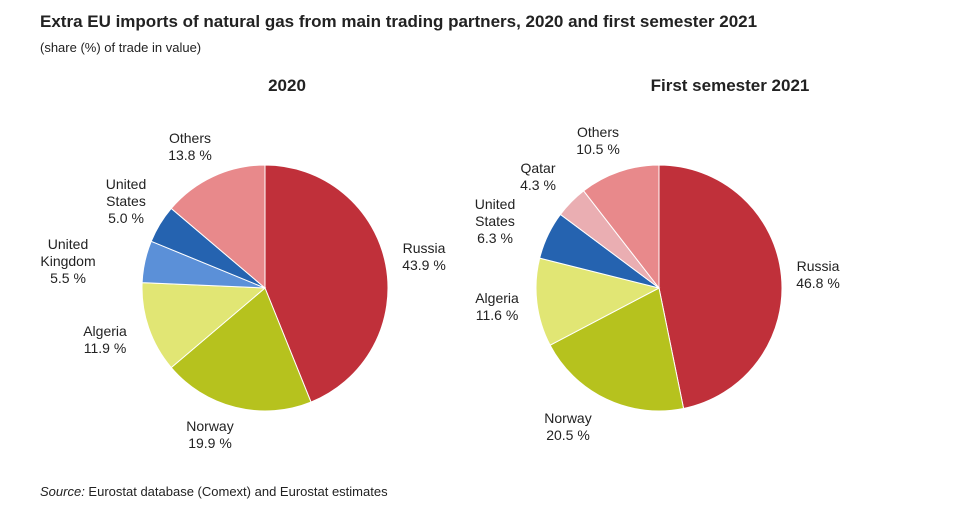 Image resolution: width=958 pixels, height=520 pixels. Describe the element at coordinates (598, 140) in the screenshot. I see `slice-label-others: Others 10.5 %` at that location.